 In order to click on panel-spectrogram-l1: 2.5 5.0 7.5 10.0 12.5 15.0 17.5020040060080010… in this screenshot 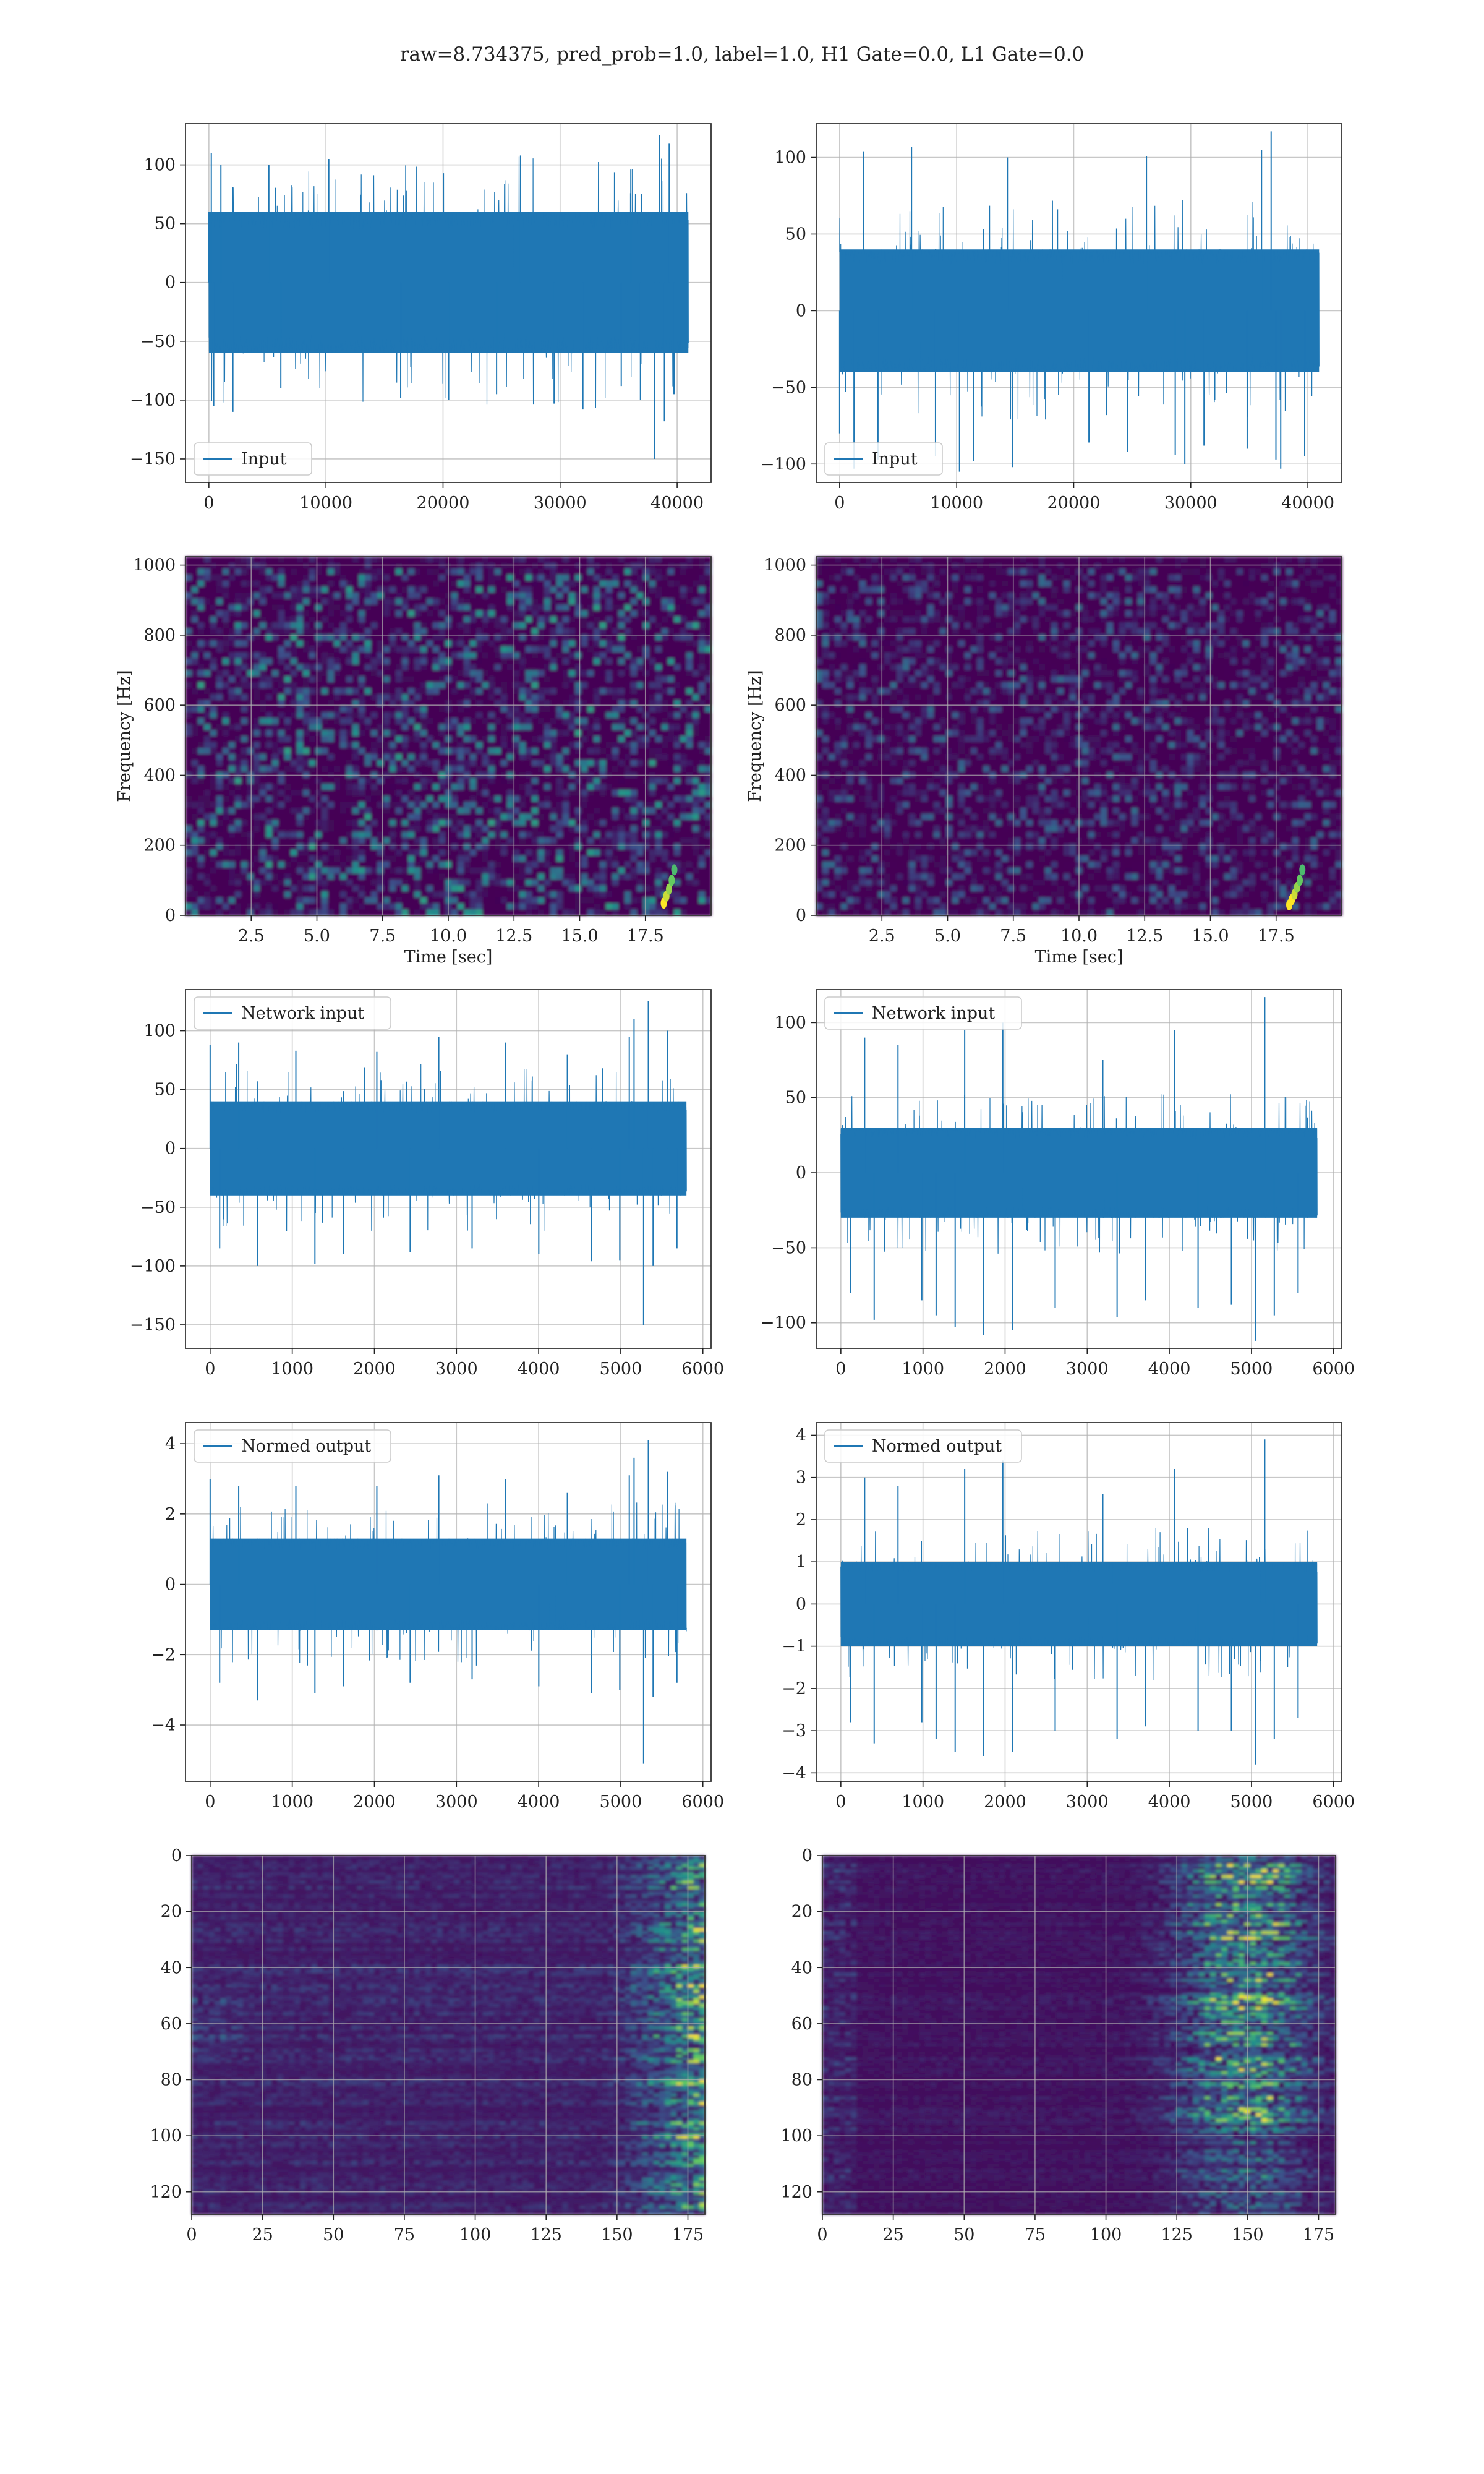, I will do `click(1044, 761)`.